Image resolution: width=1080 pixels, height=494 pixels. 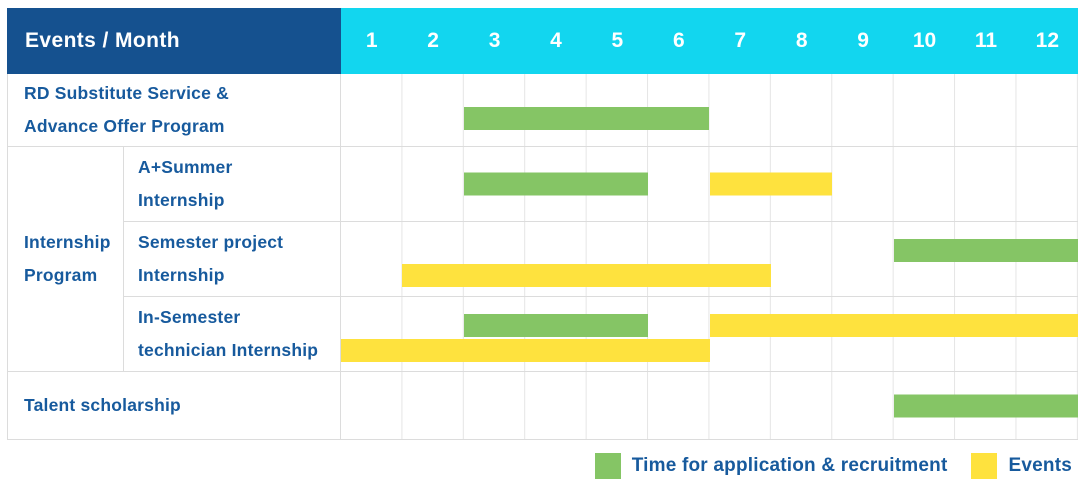 I want to click on chart-row-talent-scholarship, so click(x=709, y=406).